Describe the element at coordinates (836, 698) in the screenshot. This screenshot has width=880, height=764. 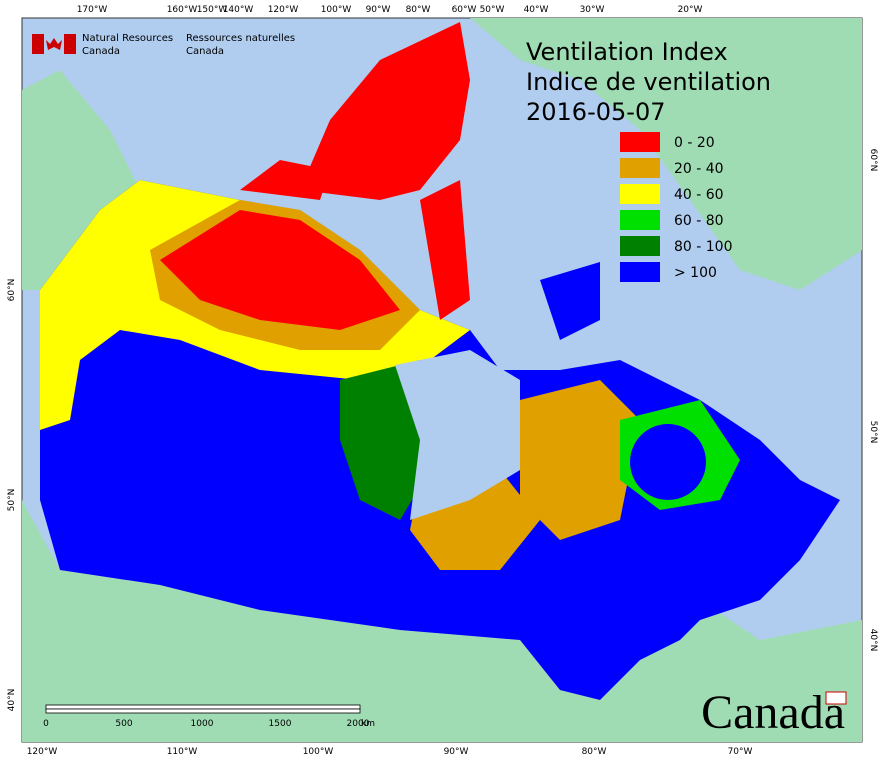
I see `wordmark-flag` at that location.